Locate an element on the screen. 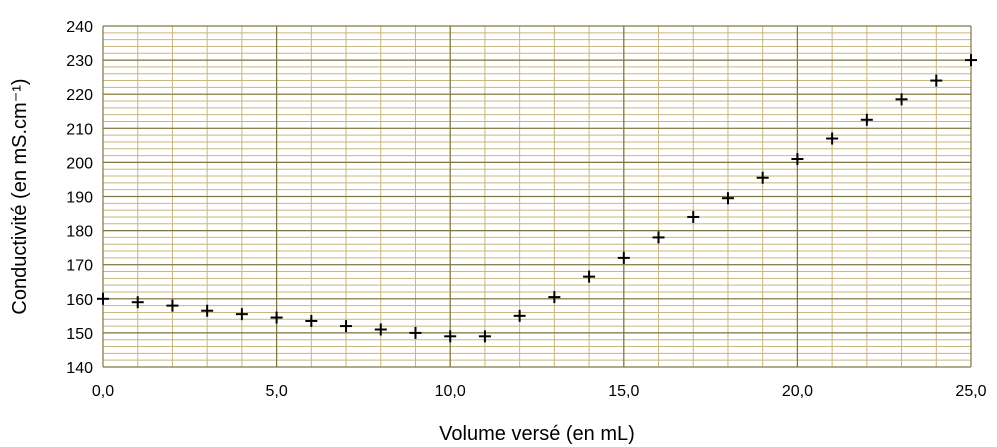 This screenshot has width=997, height=447. x-tick-label: 25,0 is located at coordinates (970, 391).